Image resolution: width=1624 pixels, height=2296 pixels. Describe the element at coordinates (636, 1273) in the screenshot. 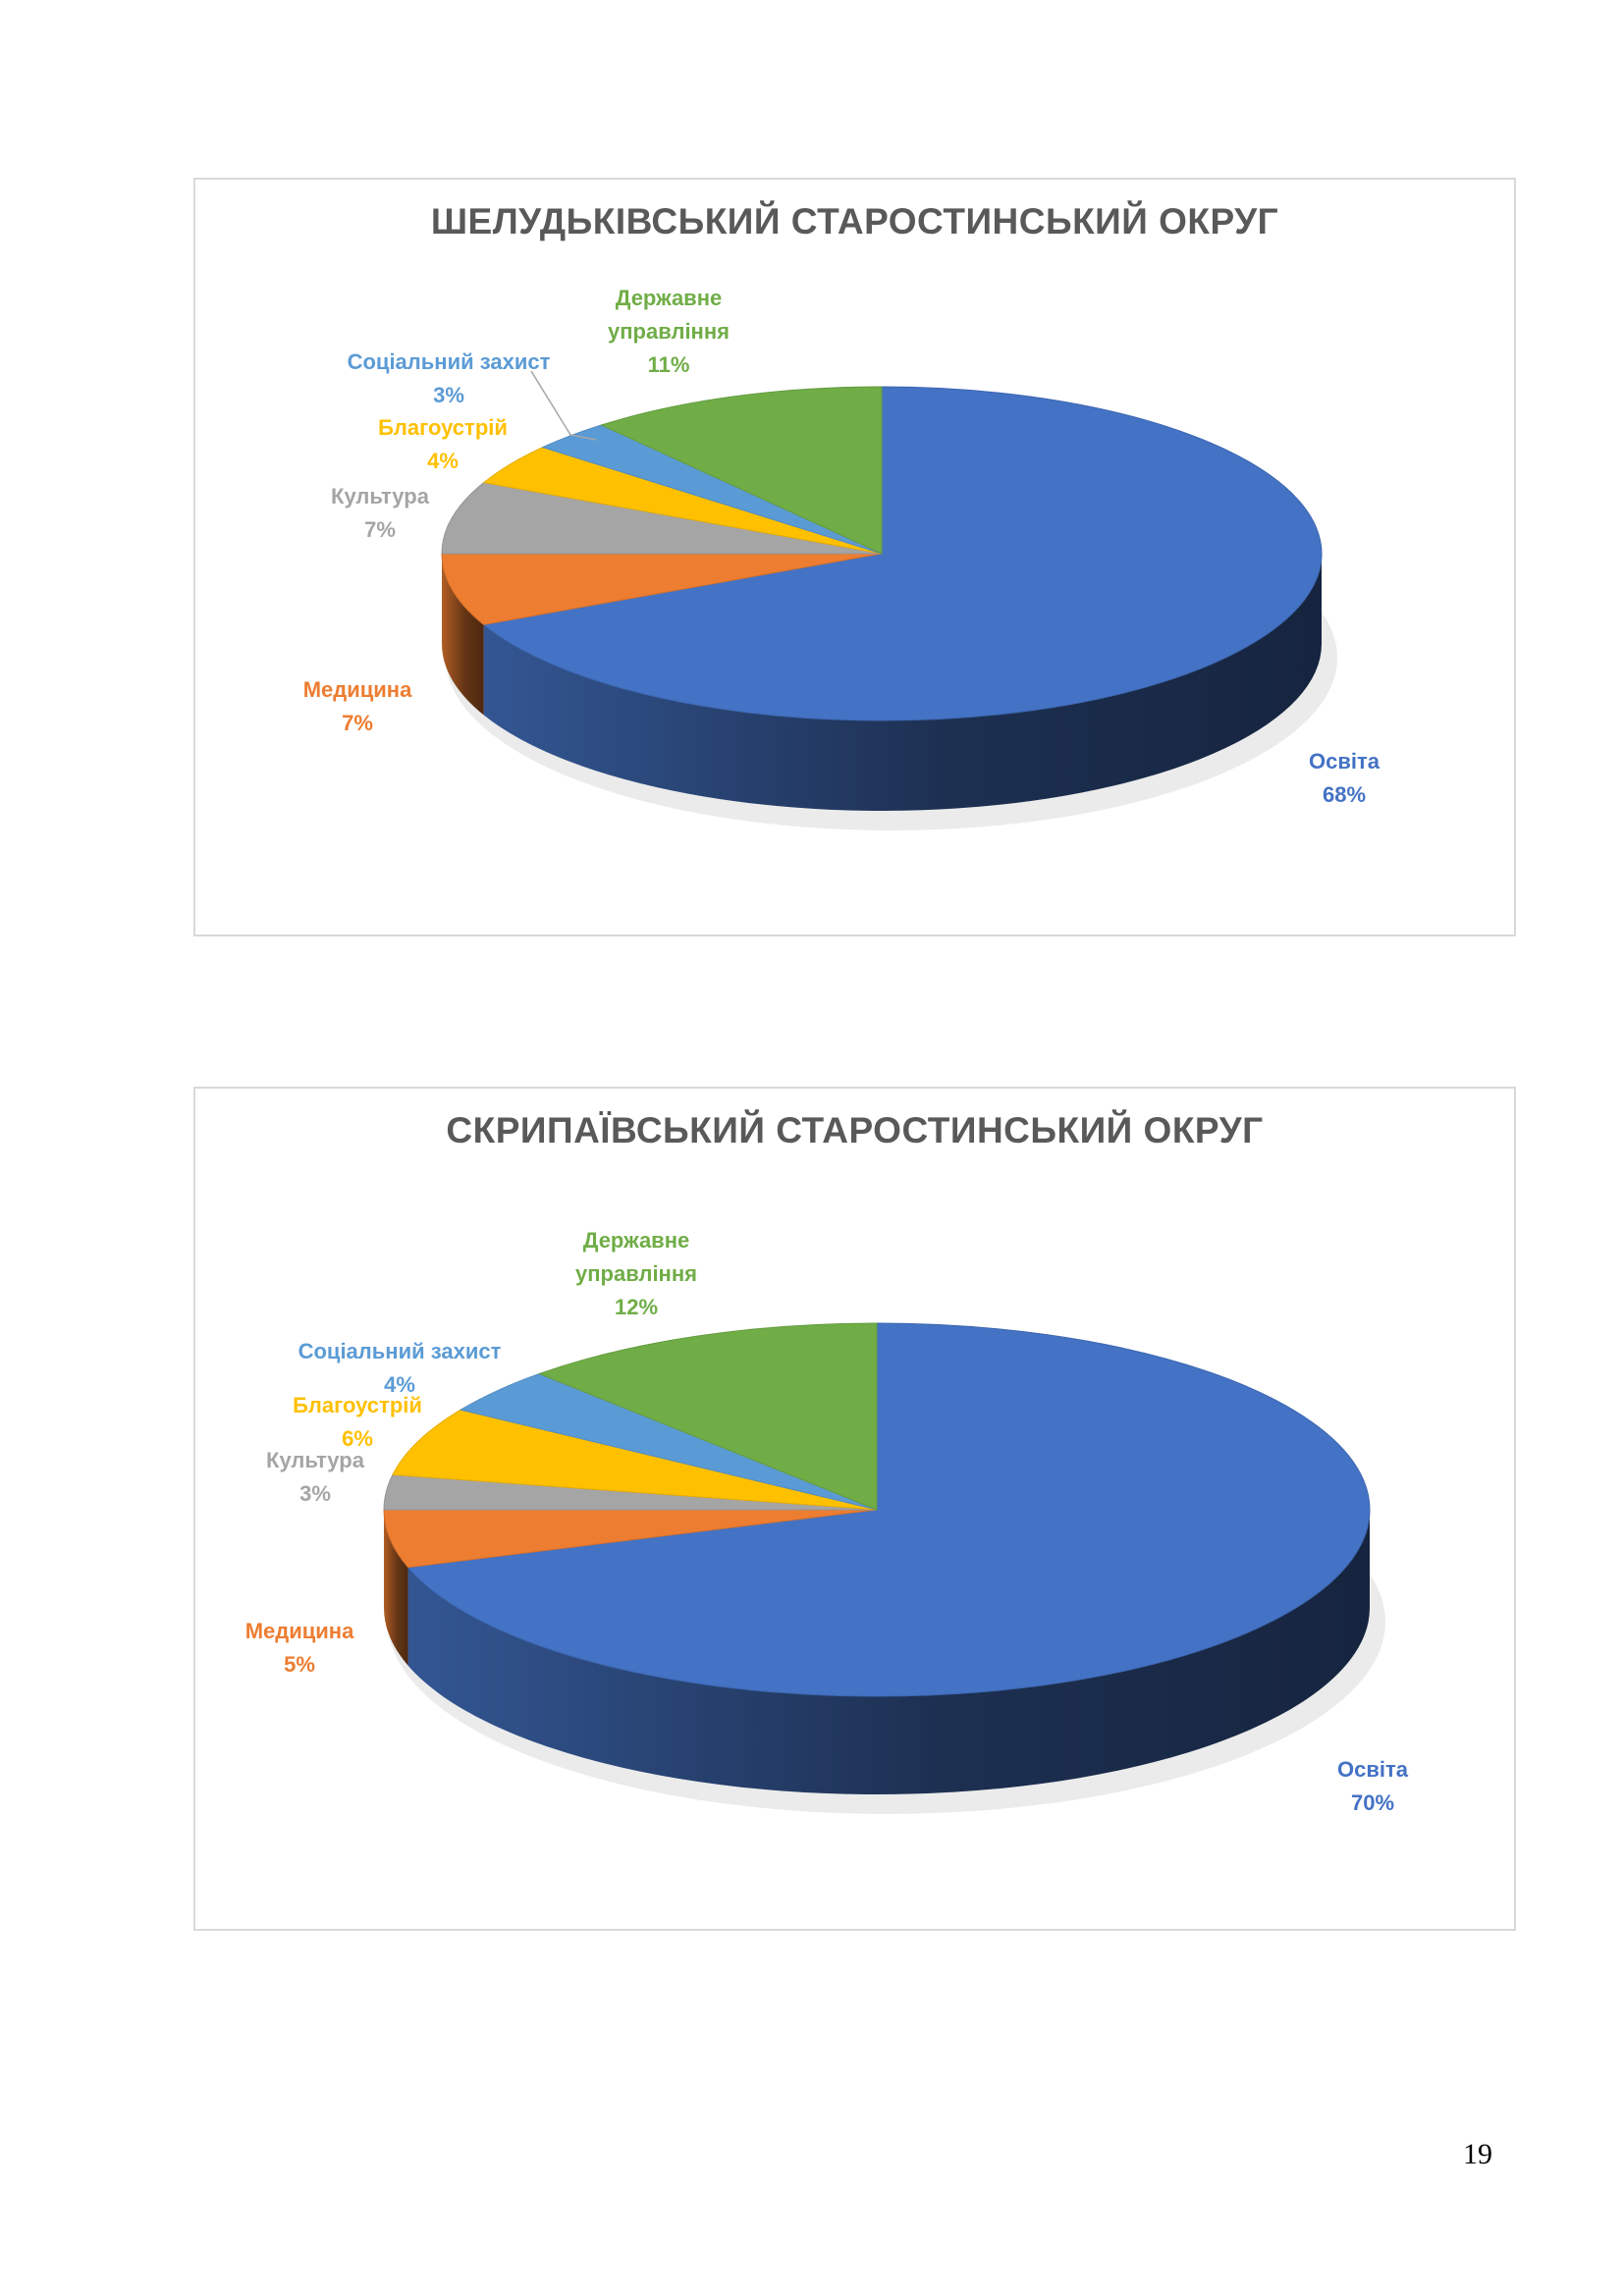

I see `pie-label-5: Державне управління 12%` at that location.